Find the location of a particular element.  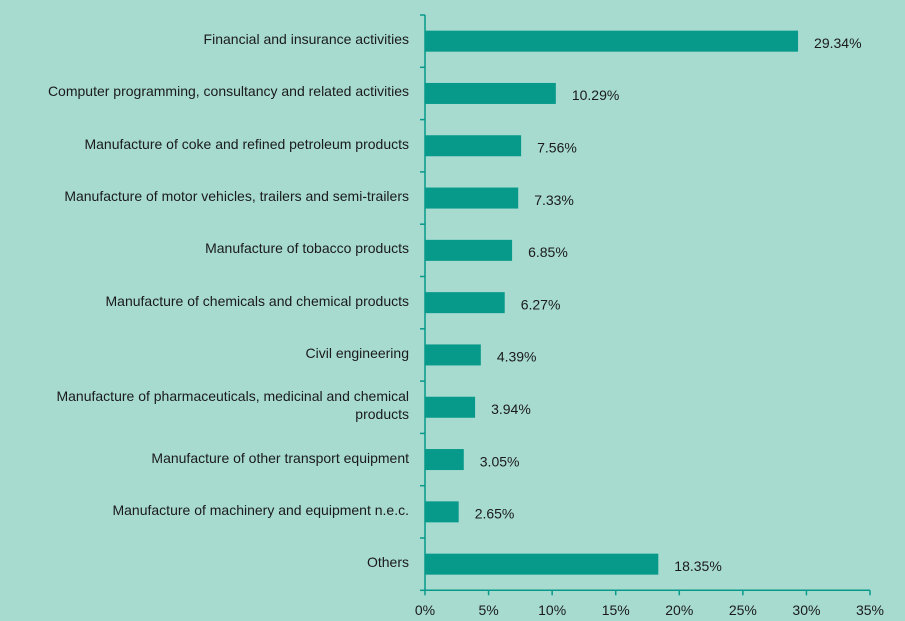

x-tick-label: 5% is located at coordinates (488, 610).